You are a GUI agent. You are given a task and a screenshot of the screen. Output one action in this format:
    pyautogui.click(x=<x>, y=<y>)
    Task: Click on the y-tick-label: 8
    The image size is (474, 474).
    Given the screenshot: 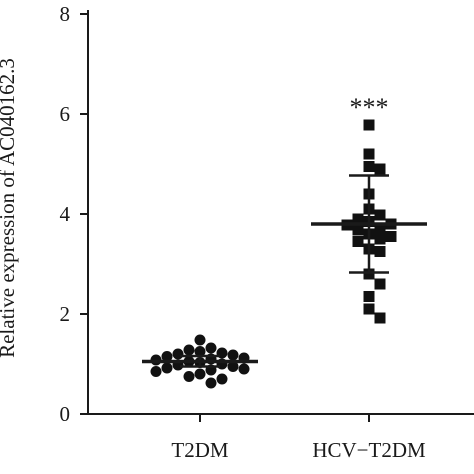 What is the action you would take?
    pyautogui.click(x=65, y=14)
    